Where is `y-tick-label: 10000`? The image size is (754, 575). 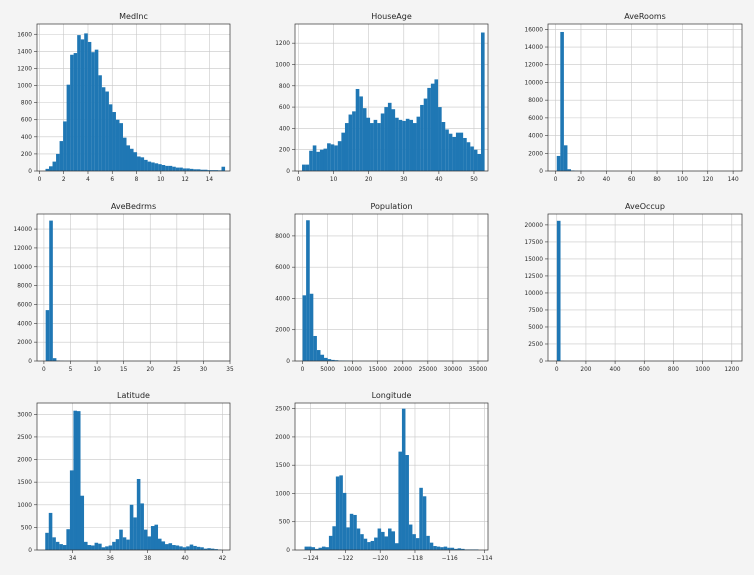
y-tick-label: 10000 is located at coordinates (23, 268).